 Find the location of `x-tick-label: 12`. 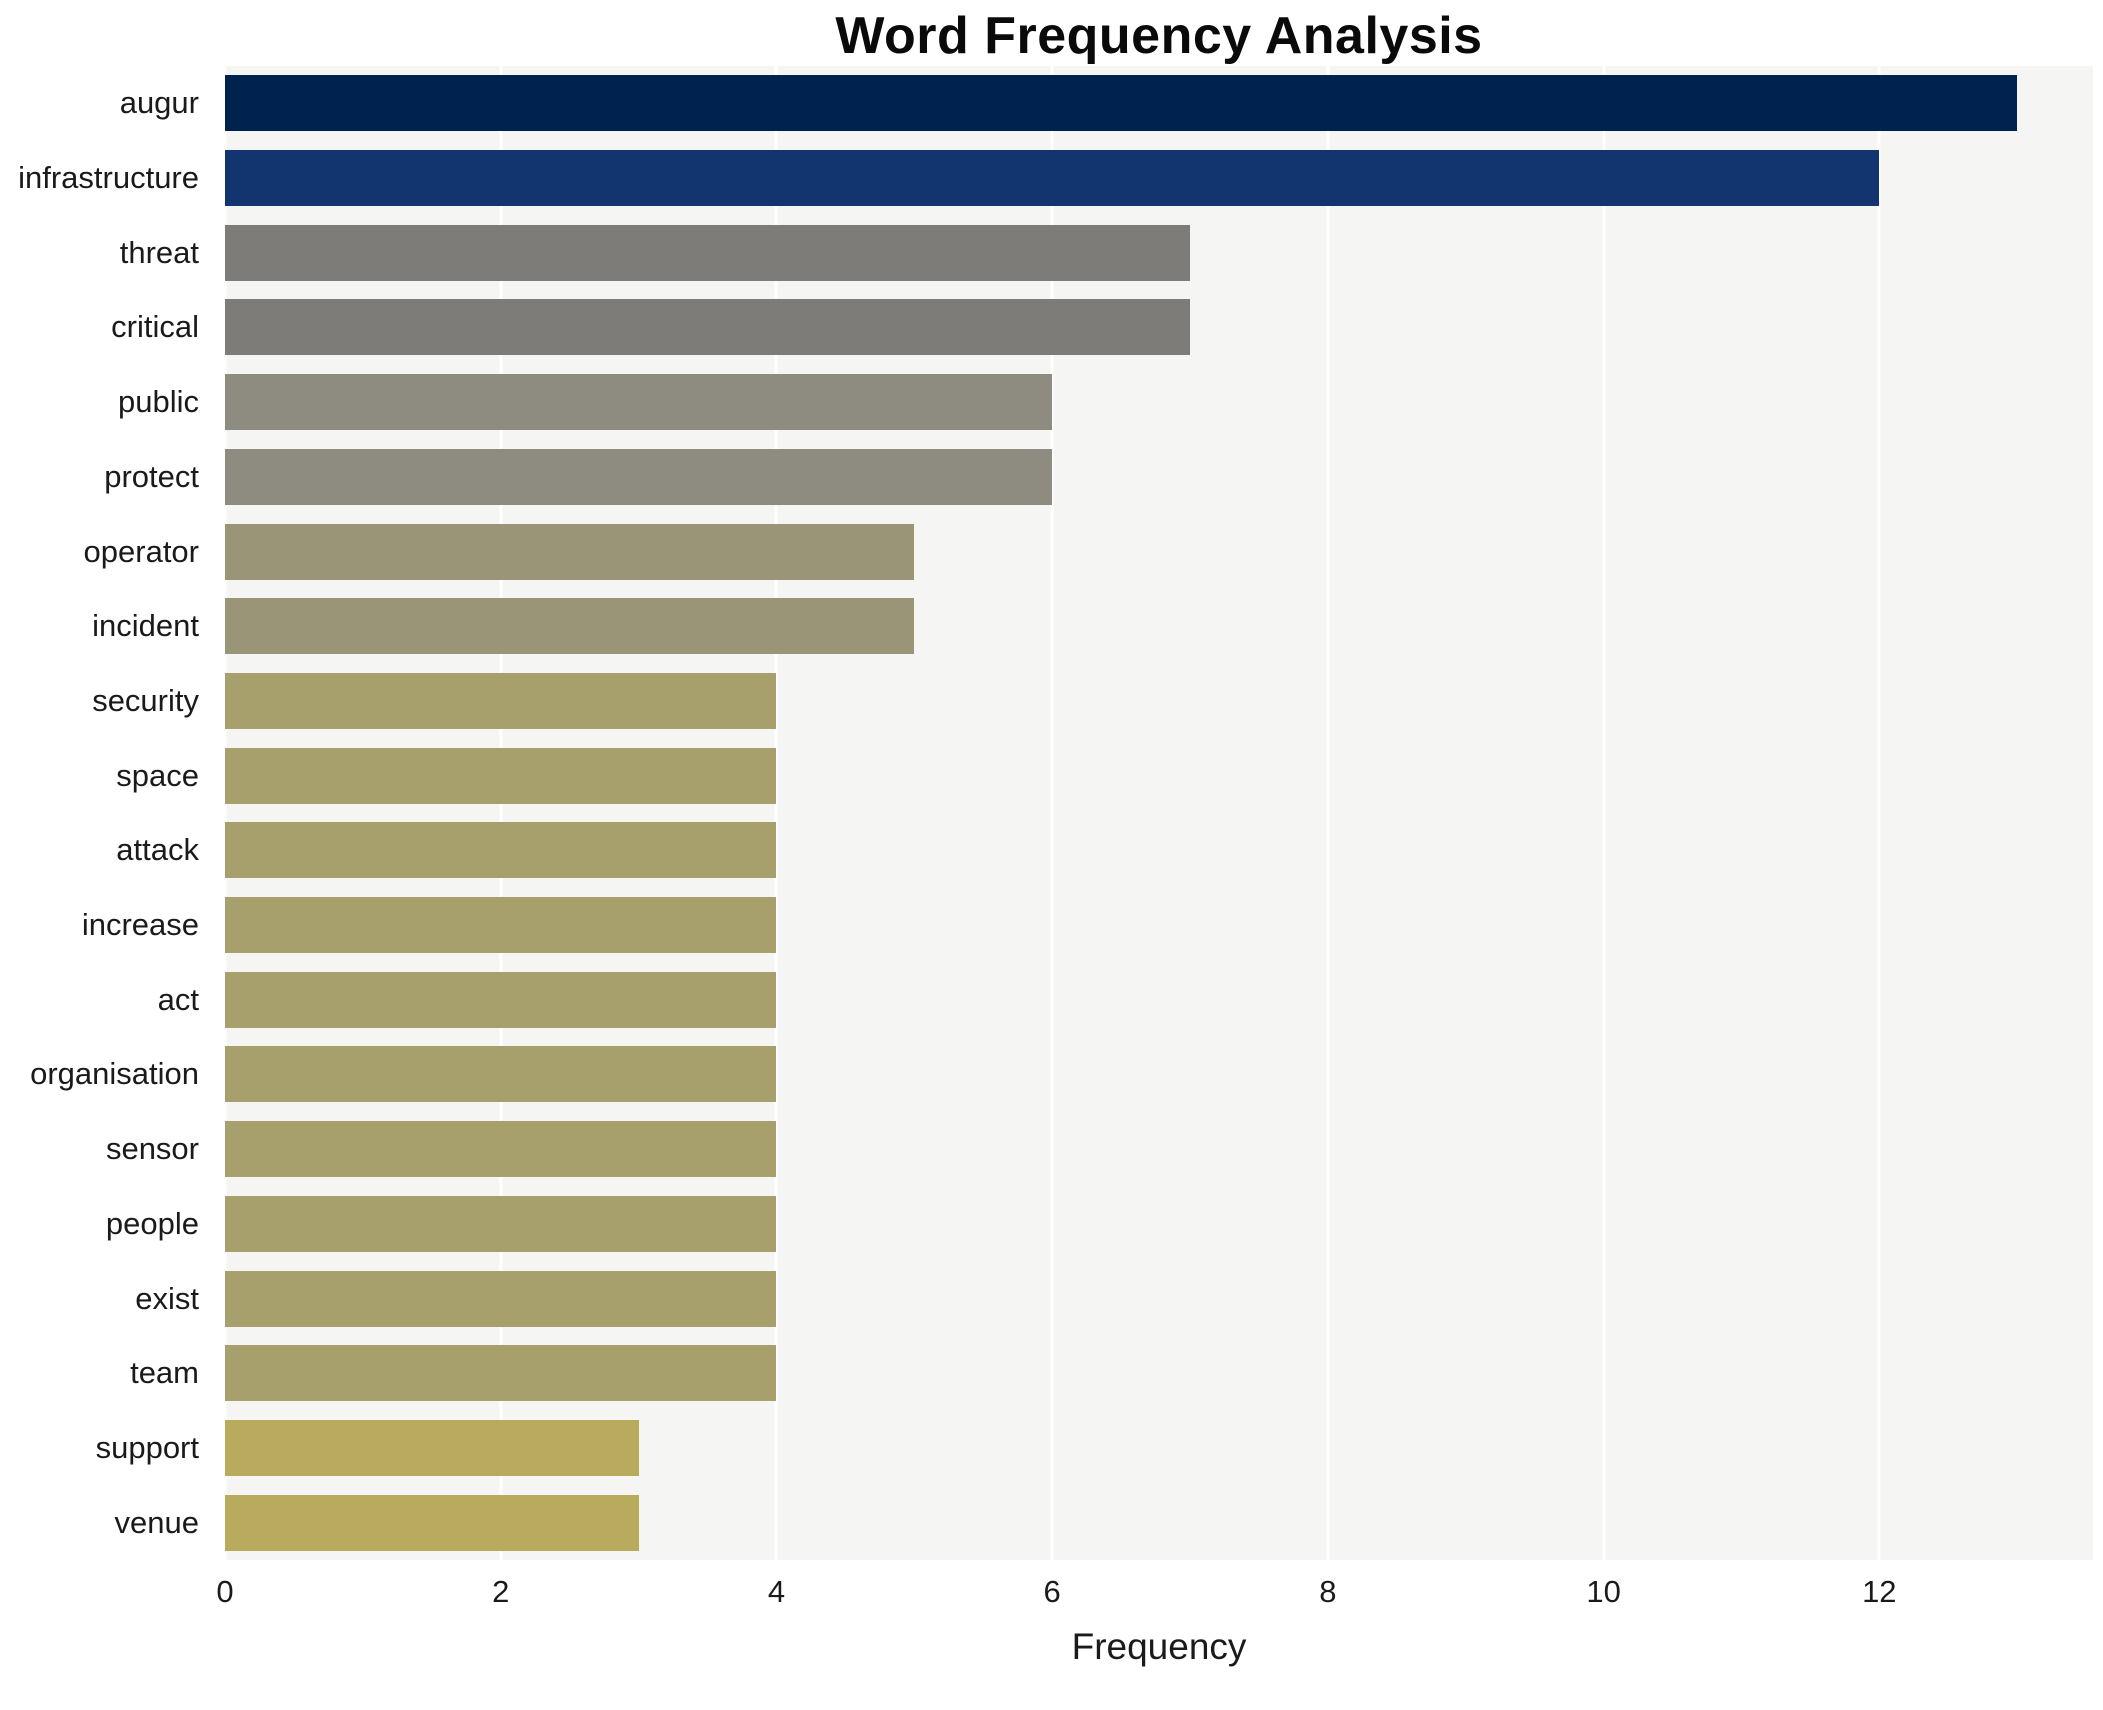

x-tick-label: 12 is located at coordinates (1879, 1591).